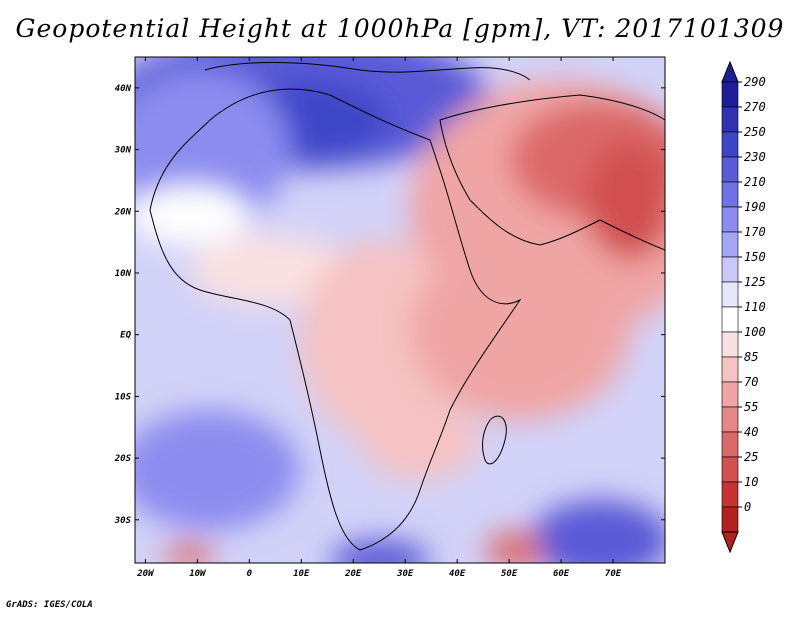 The image size is (800, 618). What do you see at coordinates (755, 132) in the screenshot?
I see `colorbar-label: 250` at bounding box center [755, 132].